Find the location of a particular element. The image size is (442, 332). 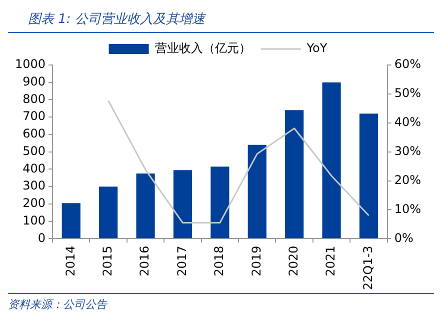

y-tick-label: 900 is located at coordinates (34, 81).